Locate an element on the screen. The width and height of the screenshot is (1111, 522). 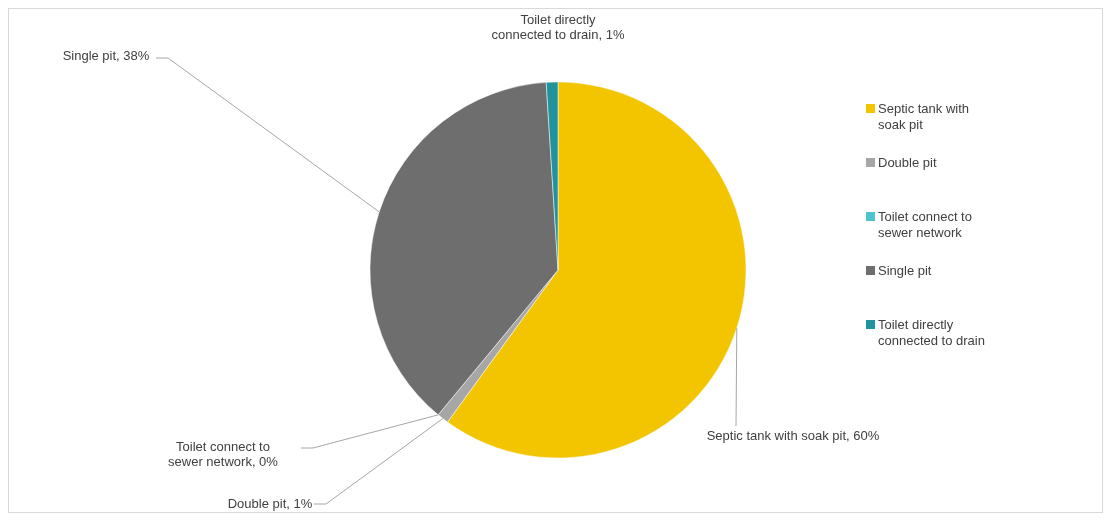
legend-label: Double pit is located at coordinates (907, 162).